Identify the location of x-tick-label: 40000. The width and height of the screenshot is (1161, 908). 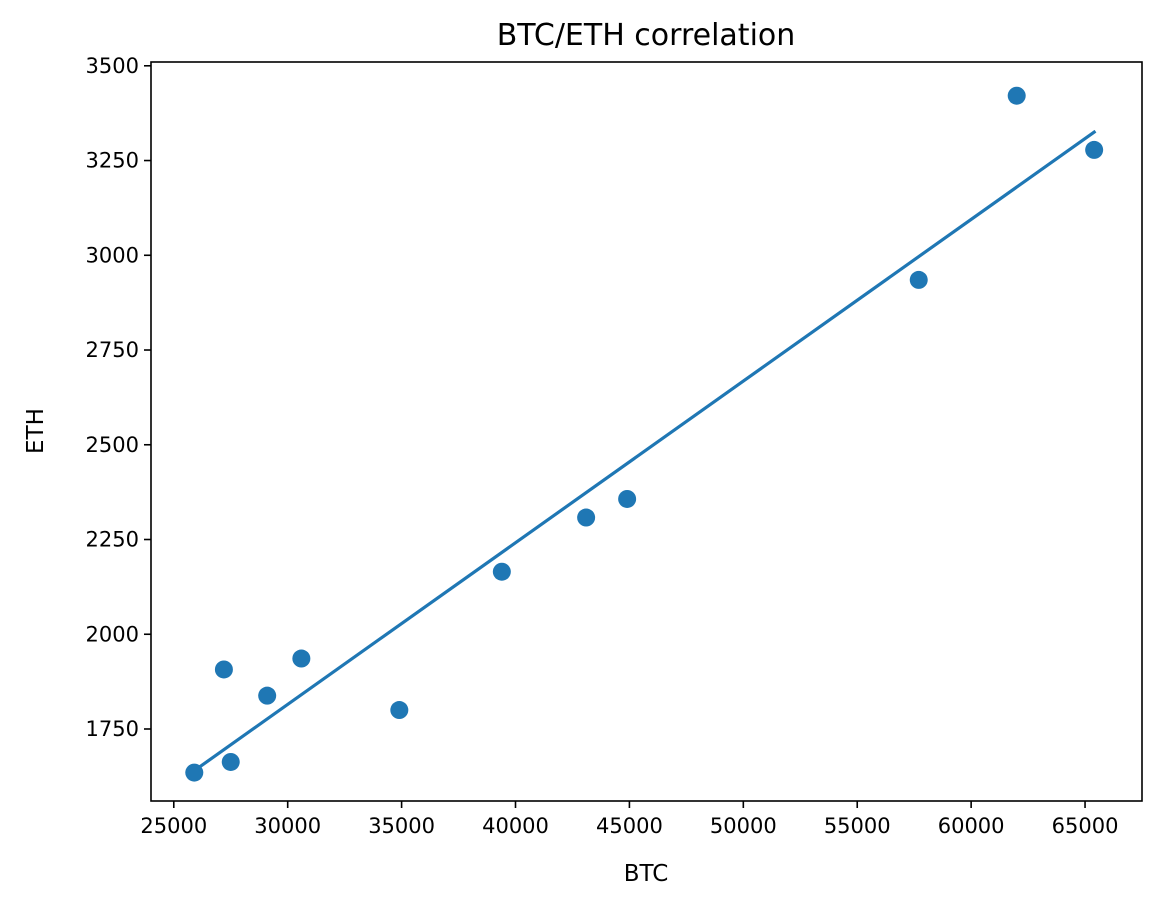
(515, 826).